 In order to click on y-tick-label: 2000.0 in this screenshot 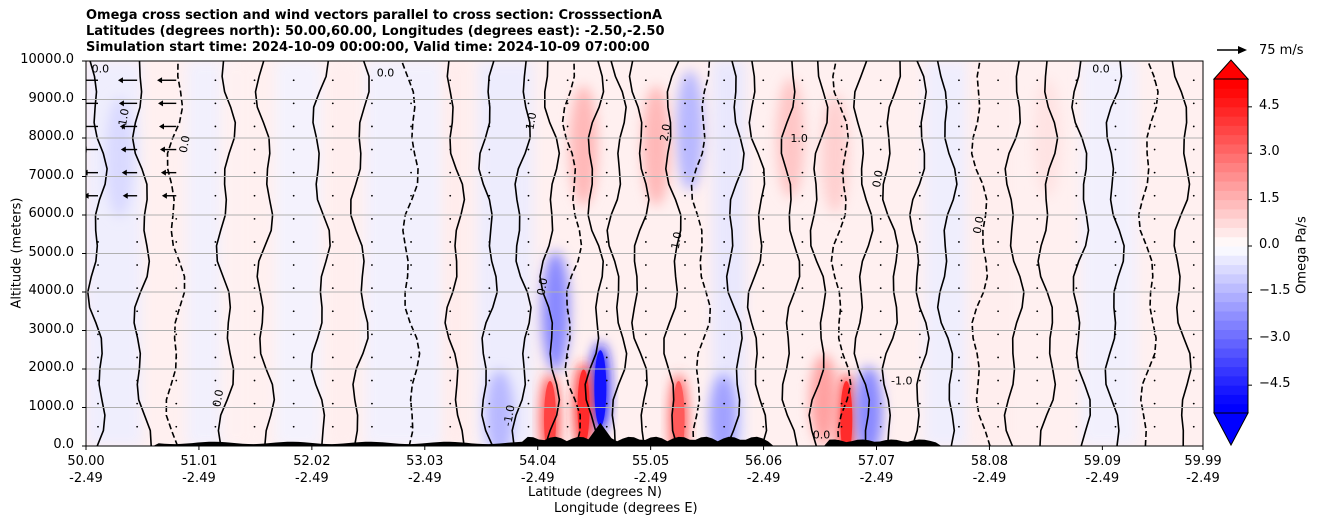, I will do `click(51, 367)`.